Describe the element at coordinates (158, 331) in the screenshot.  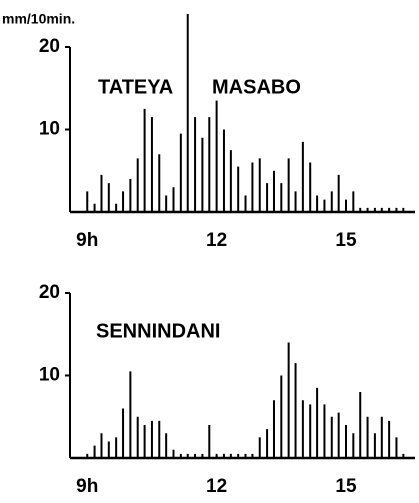
I see `annotation: SENNINDANI` at that location.